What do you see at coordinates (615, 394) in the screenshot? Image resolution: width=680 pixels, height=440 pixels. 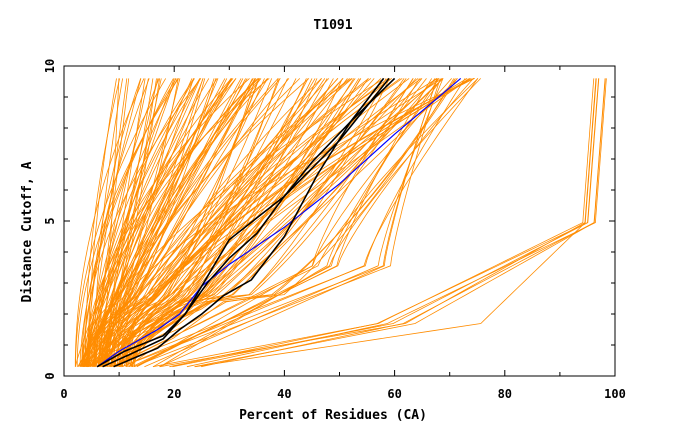 I see `x-tick-label: 100` at bounding box center [615, 394].